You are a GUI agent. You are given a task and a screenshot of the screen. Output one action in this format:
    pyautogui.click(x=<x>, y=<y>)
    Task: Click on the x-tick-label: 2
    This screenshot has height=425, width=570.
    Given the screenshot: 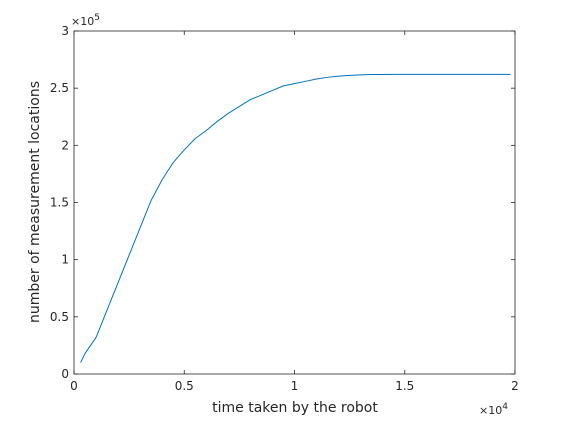 What is the action you would take?
    pyautogui.click(x=515, y=386)
    